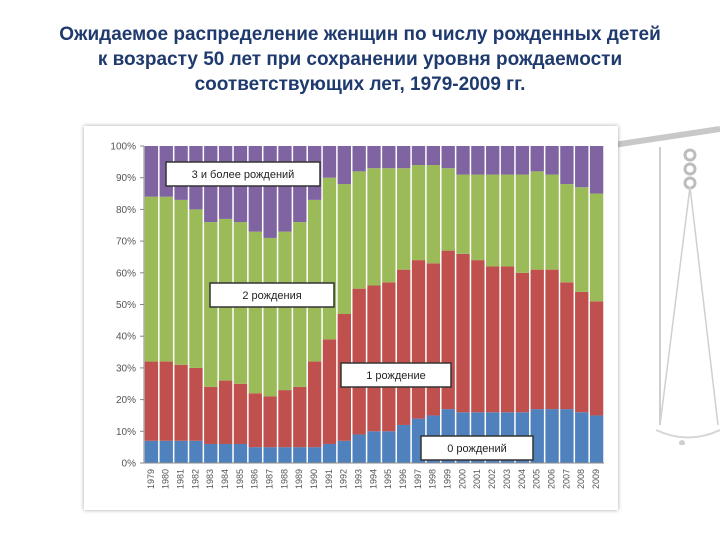 The height and width of the screenshot is (540, 720). I want to click on x-tick-label: 2002, so click(492, 479).